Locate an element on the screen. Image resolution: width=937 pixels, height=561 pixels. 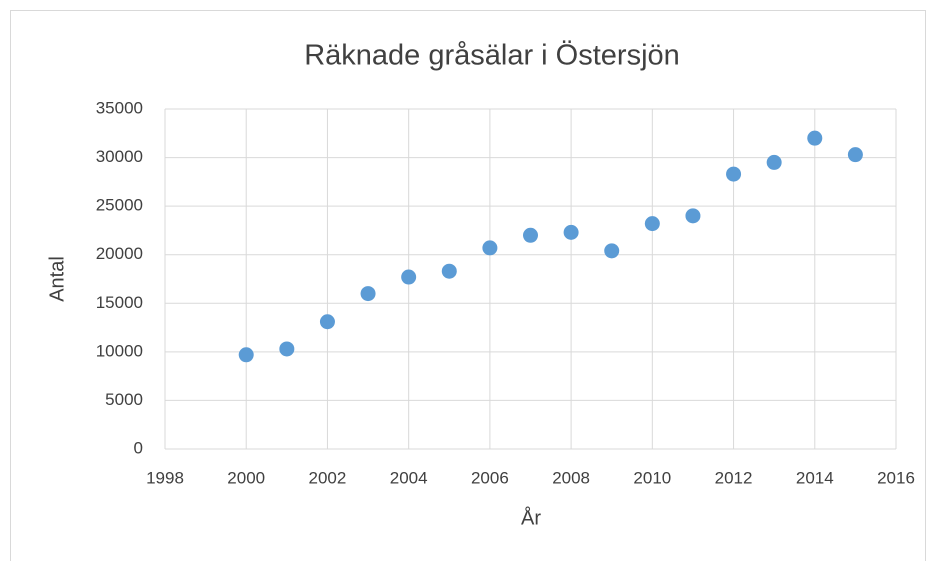
x-tick-label: 2002 is located at coordinates (328, 477).